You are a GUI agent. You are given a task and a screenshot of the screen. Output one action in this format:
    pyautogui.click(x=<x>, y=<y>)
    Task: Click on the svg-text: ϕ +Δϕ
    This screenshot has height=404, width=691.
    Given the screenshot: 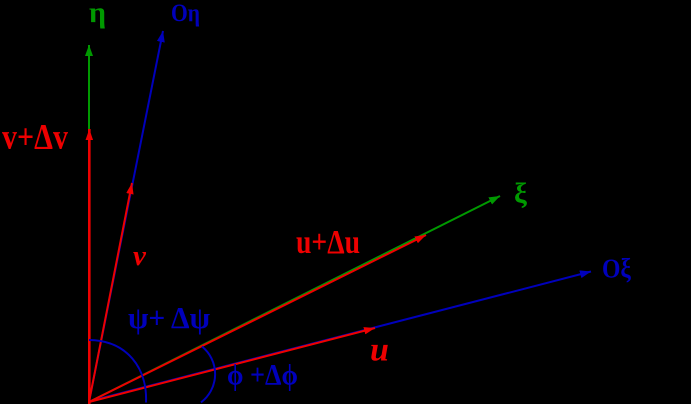 What is the action you would take?
    pyautogui.click(x=262, y=374)
    